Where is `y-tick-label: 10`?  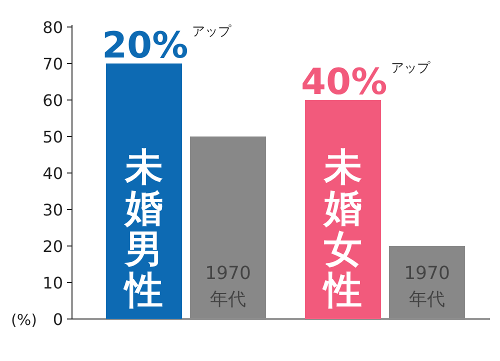 y-tick-label: 10 is located at coordinates (52, 283).